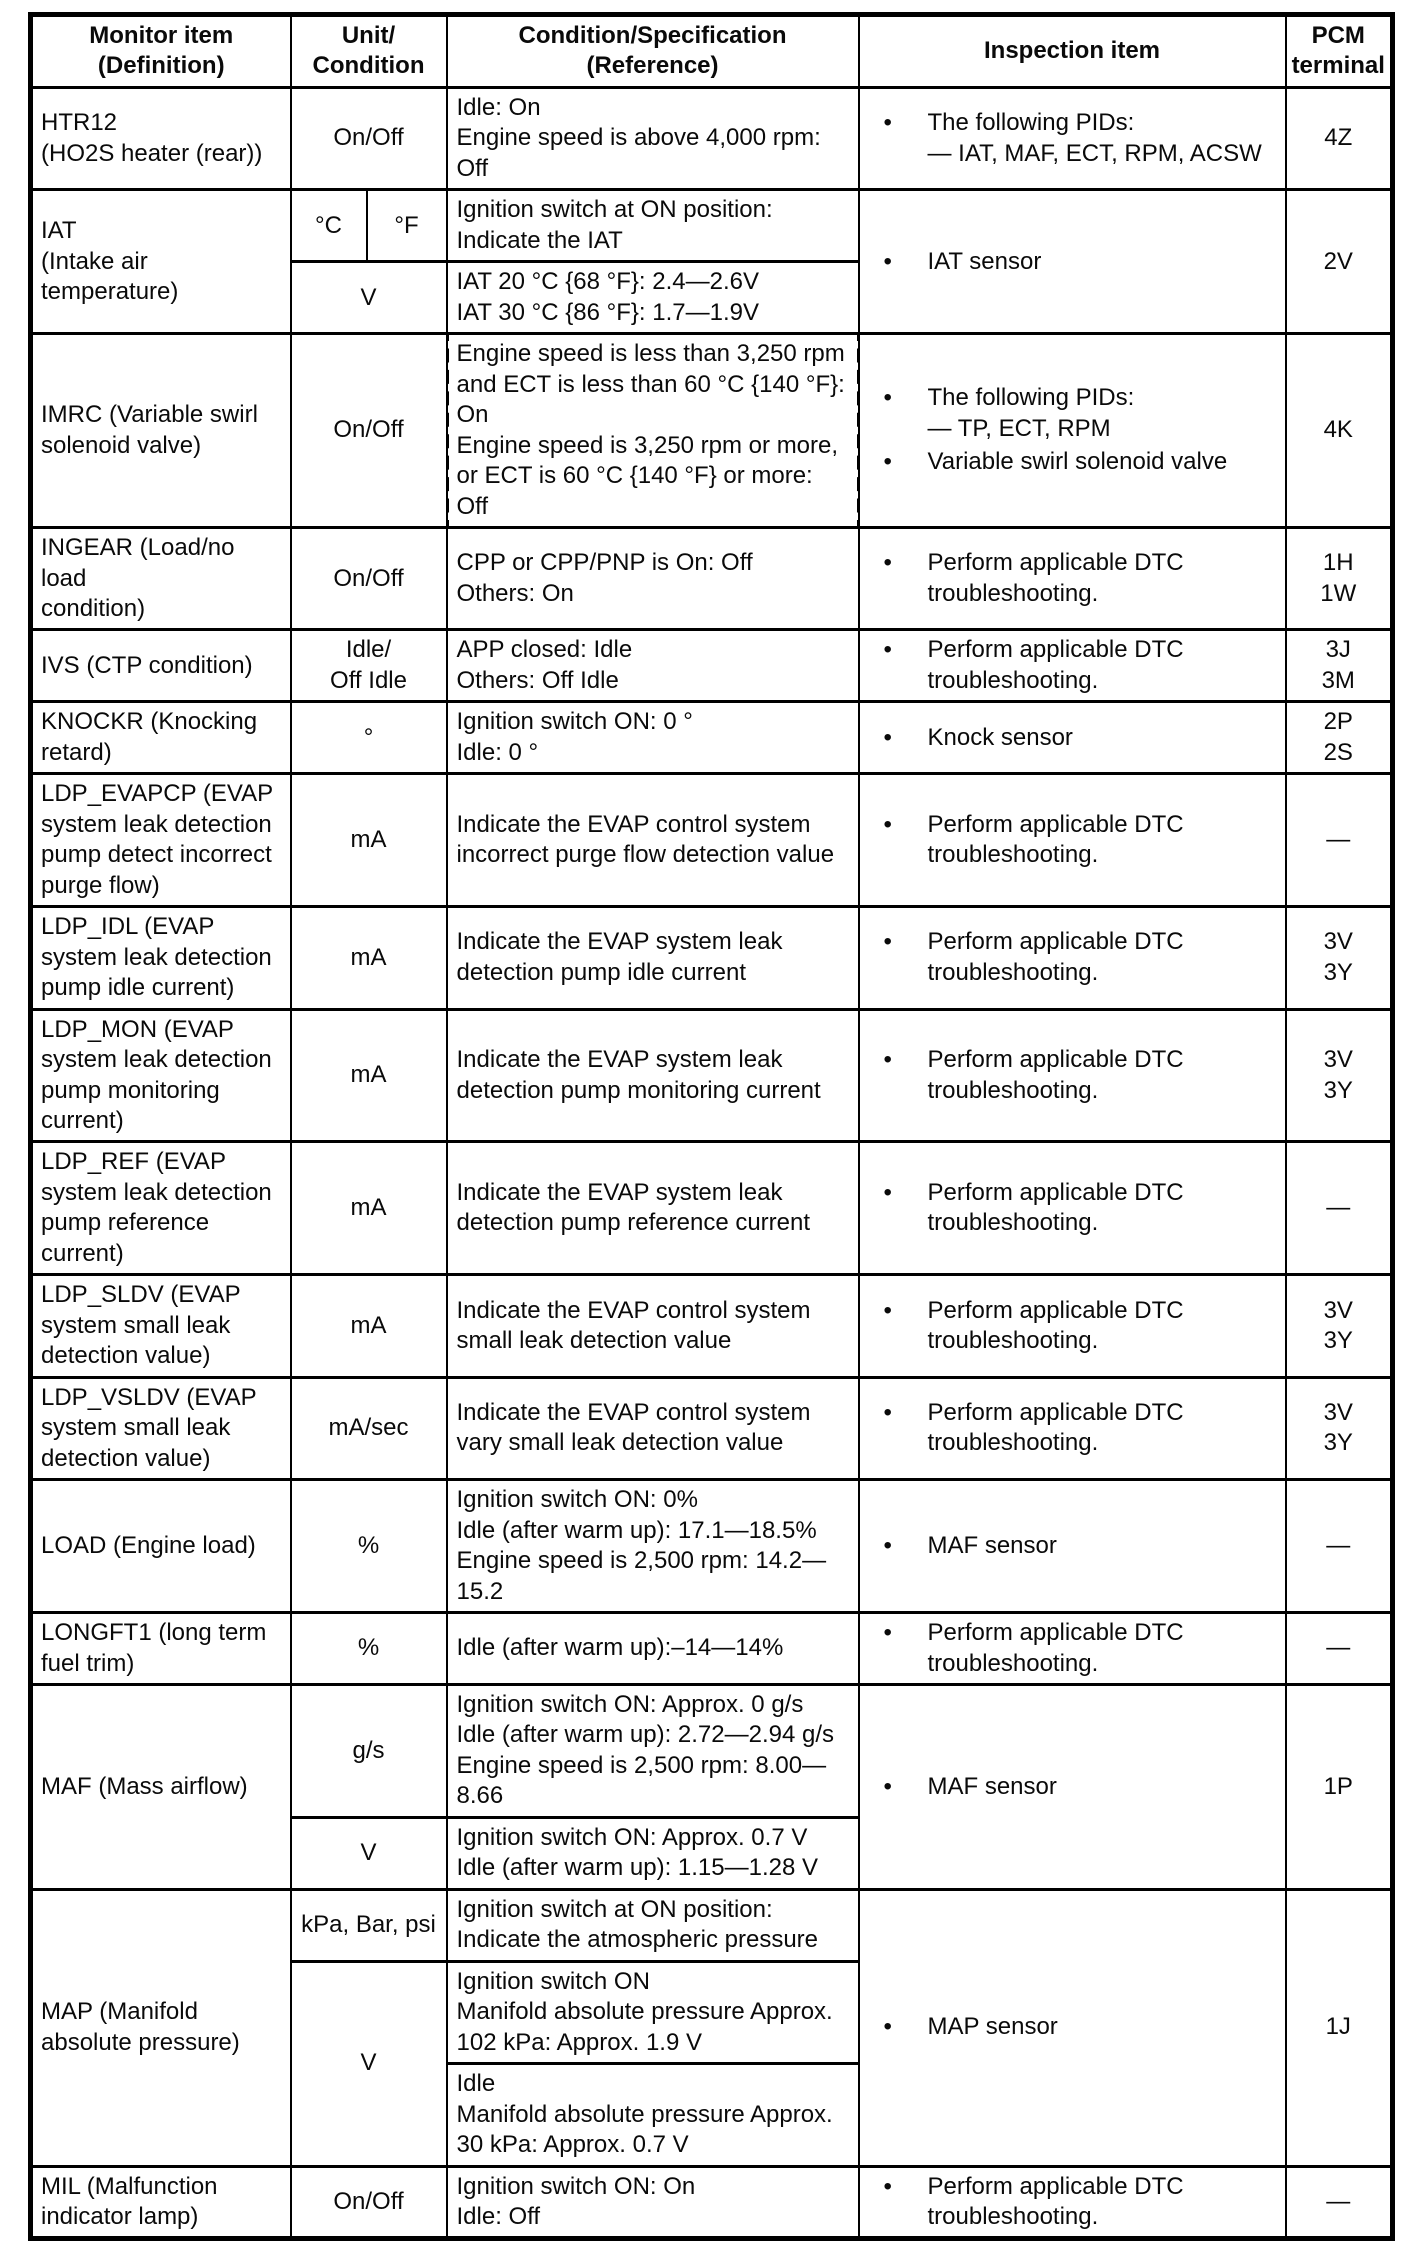 The height and width of the screenshot is (2255, 1408). Describe the element at coordinates (368, 51) in the screenshot. I see `col-header-unit-condition: Unit/ Condition` at that location.